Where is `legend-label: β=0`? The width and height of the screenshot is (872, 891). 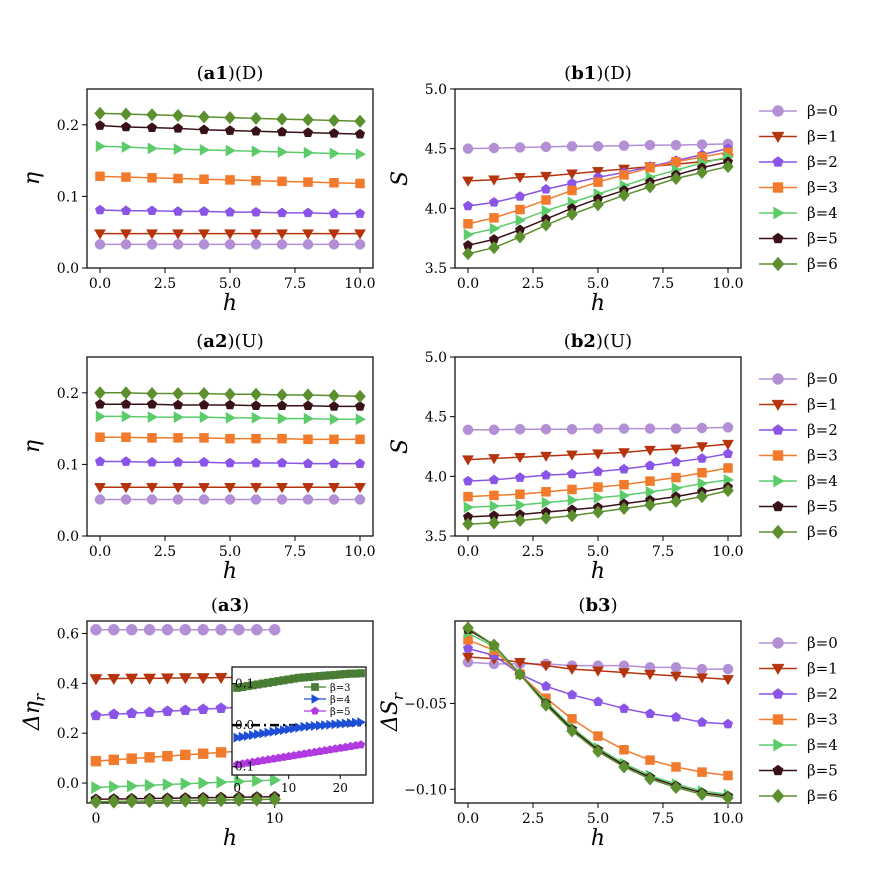
legend-label: β=0 is located at coordinates (822, 111).